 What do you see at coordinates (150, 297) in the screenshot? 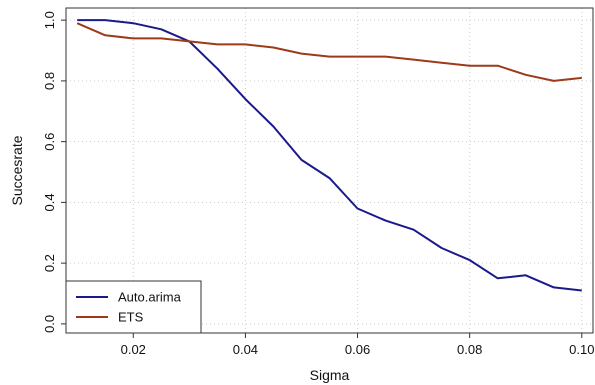
I see `legend-label: Auto.arima` at bounding box center [150, 297].